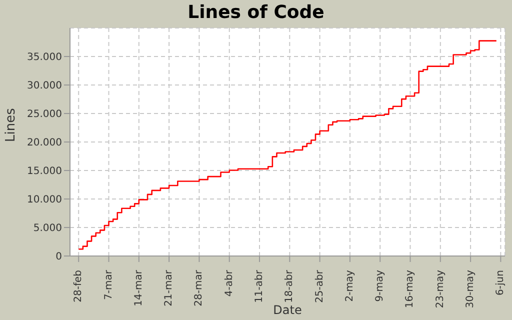 The width and height of the screenshot is (512, 320). I want to click on y-tick-label: 0, so click(59, 257).